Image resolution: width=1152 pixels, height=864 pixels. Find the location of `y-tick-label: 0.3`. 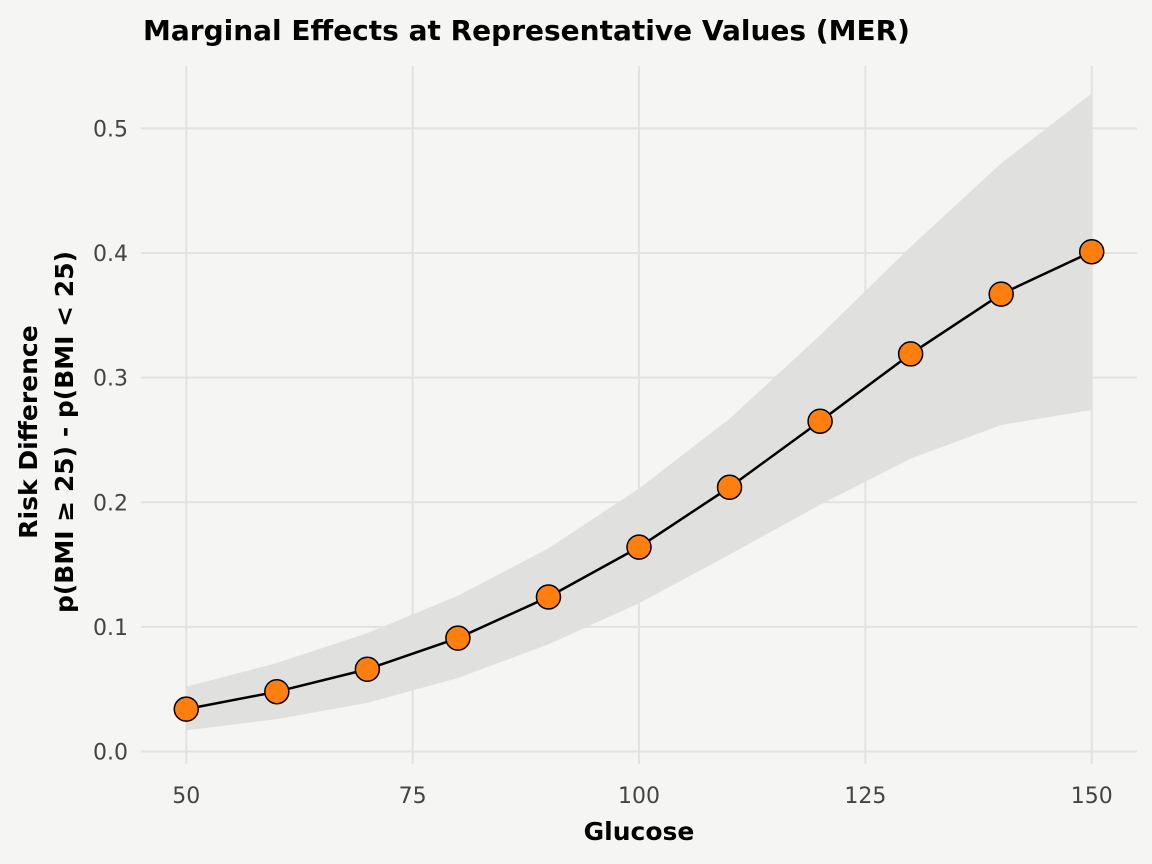

y-tick-label: 0.3 is located at coordinates (110, 379).